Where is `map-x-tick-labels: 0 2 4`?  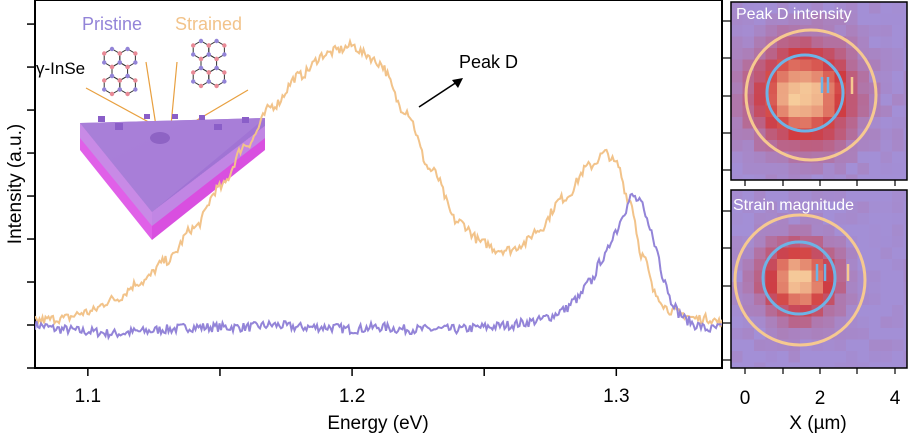
map-x-tick-labels: 0 2 4 is located at coordinates (820, 398).